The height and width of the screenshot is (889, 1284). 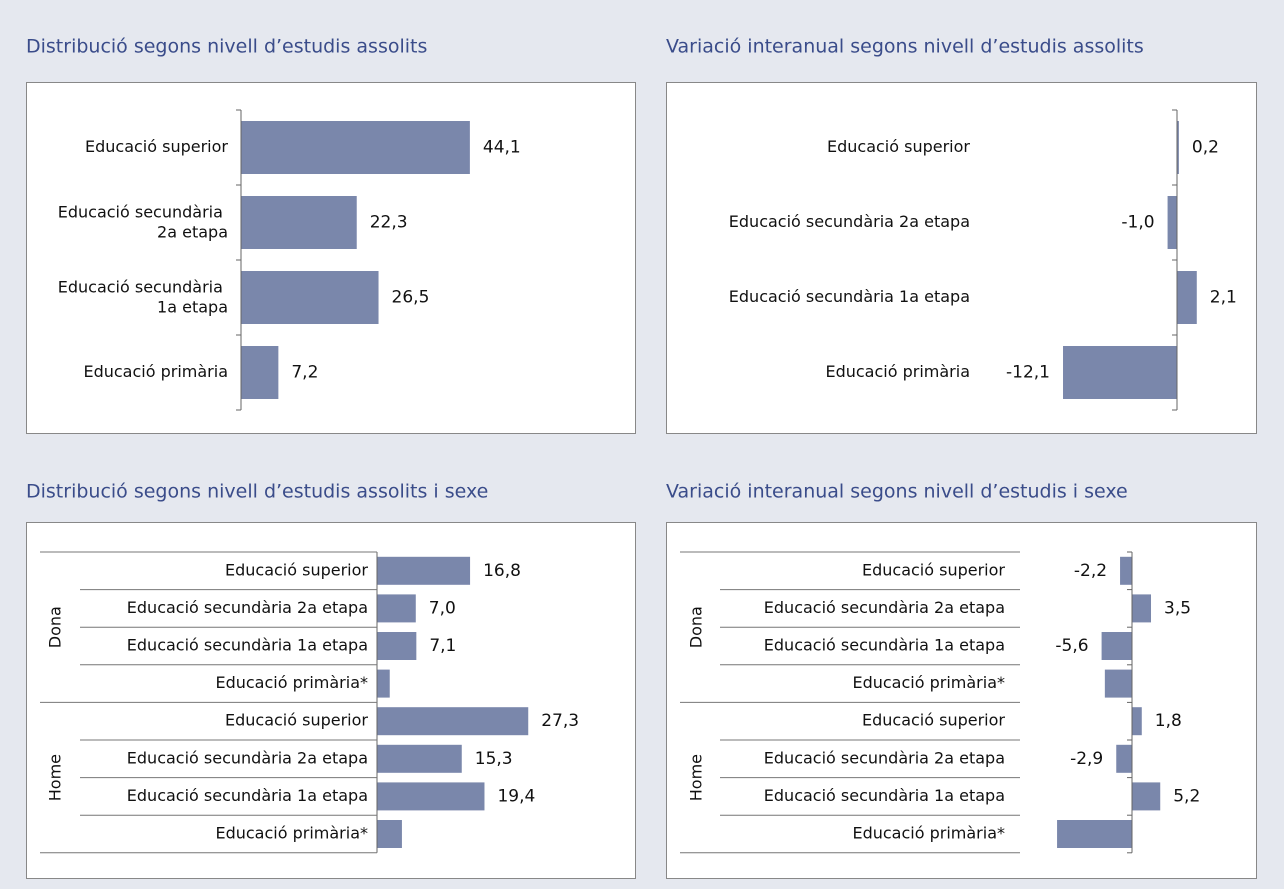 What do you see at coordinates (494, 759) in the screenshot?
I see `value-label: 15,3` at bounding box center [494, 759].